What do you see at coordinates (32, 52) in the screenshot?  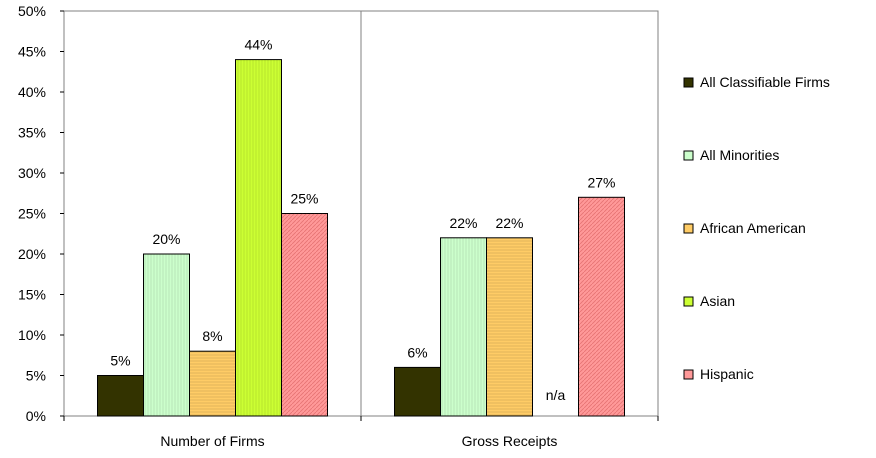 I see `y-tick-label: 45%` at bounding box center [32, 52].